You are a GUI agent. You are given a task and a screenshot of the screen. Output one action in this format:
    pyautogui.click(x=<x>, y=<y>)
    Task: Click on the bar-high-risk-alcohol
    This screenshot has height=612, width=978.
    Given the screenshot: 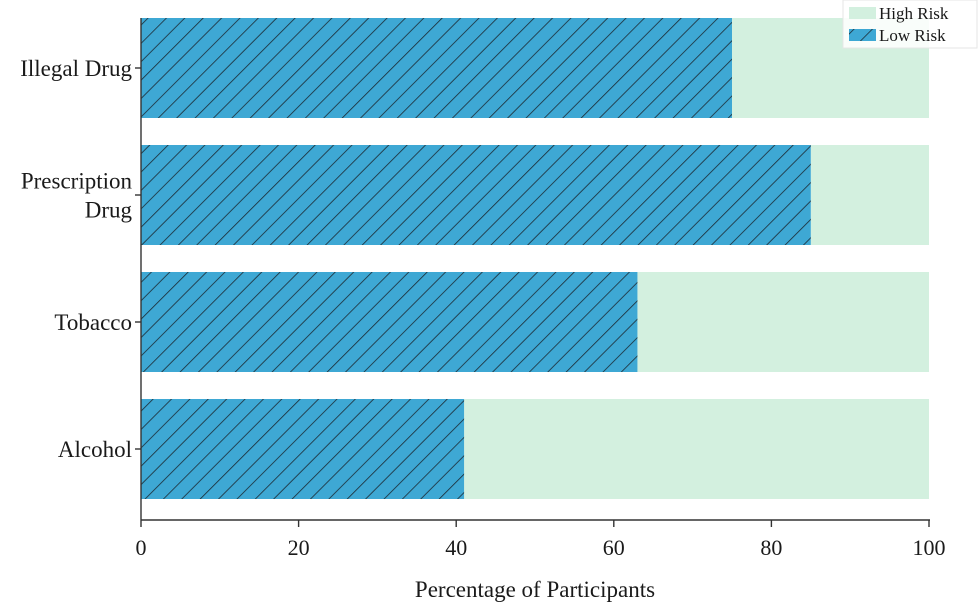 What is the action you would take?
    pyautogui.click(x=696, y=449)
    